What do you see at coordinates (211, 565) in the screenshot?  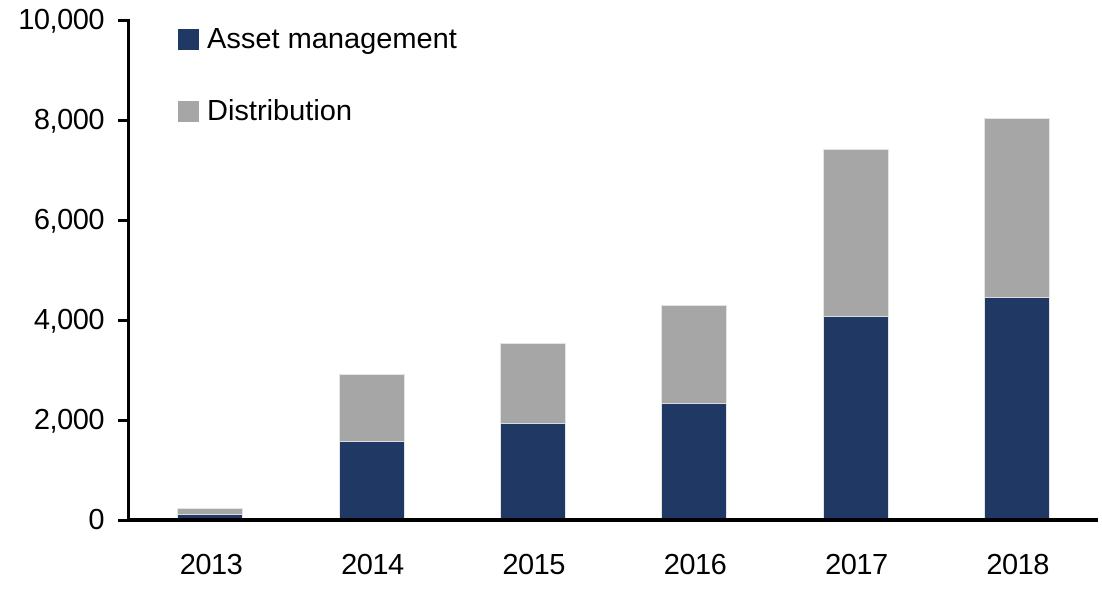 I see `x-axis-label-2013: 2013` at bounding box center [211, 565].